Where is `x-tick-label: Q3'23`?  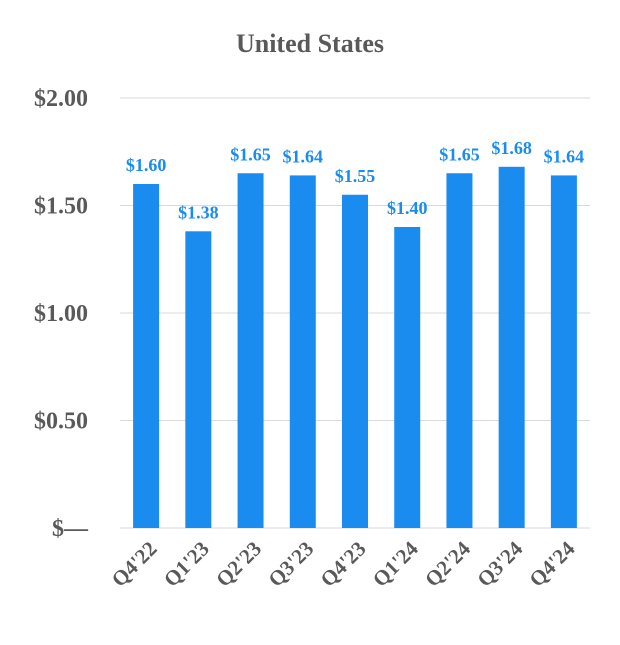 x-tick-label: Q3'23 is located at coordinates (290, 564).